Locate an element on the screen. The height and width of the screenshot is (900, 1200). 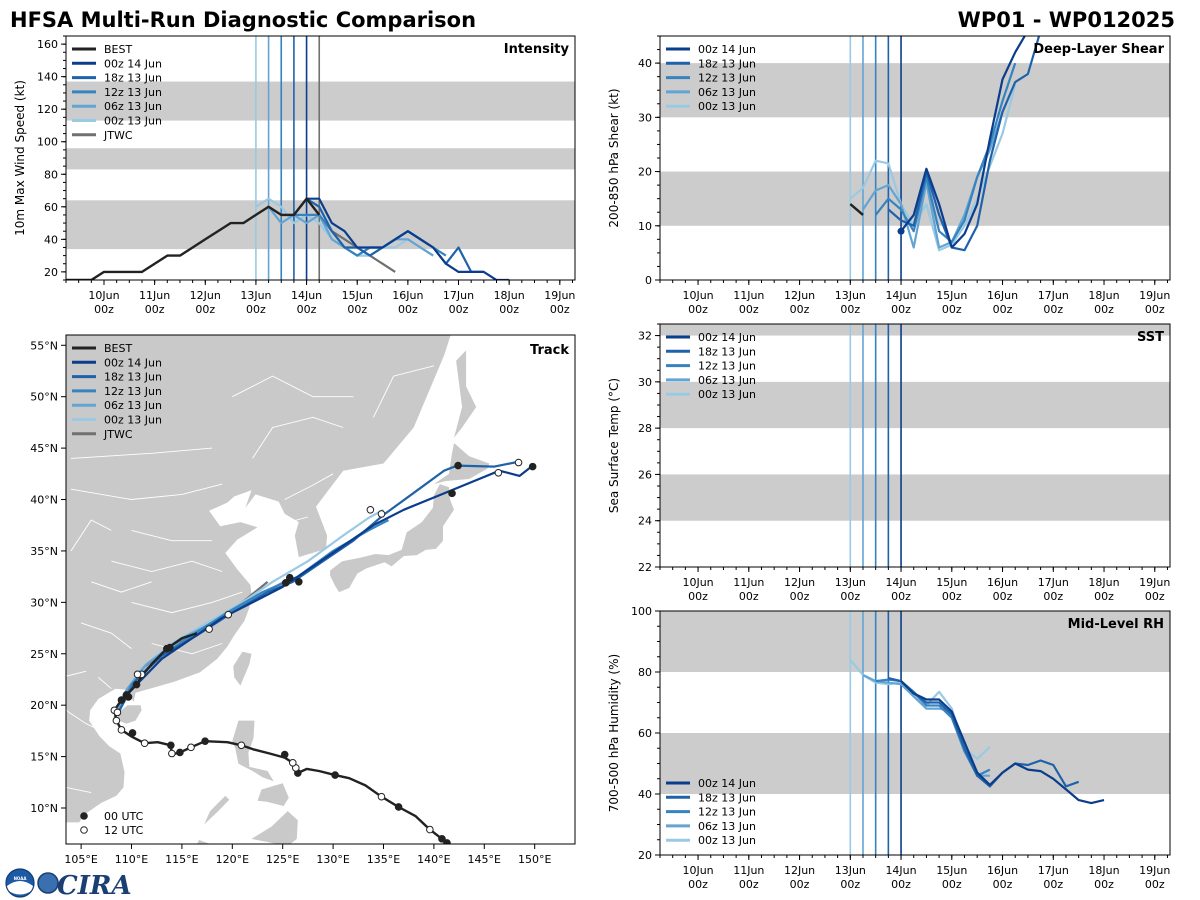
series-line-12z-13-Jun is located at coordinates (945, 153).